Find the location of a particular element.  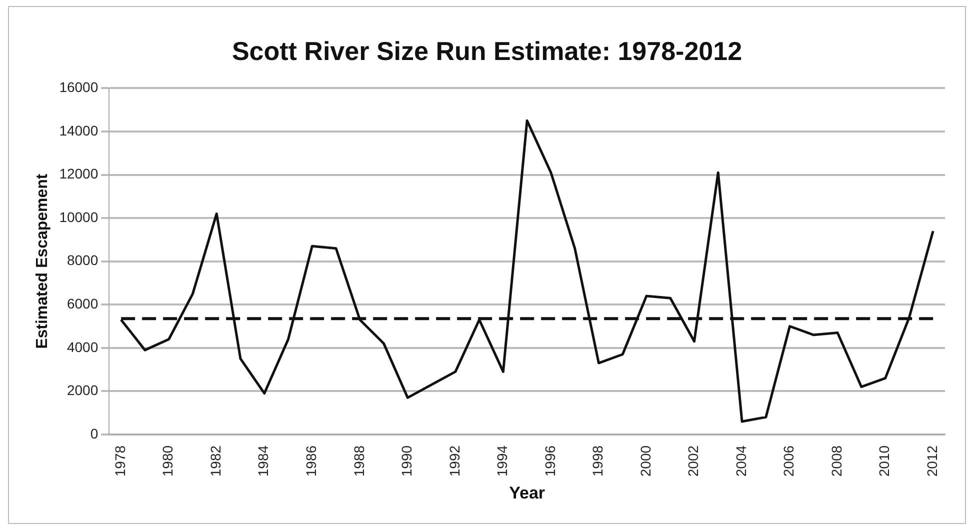

x-tick-label: 2006 is located at coordinates (788, 461).